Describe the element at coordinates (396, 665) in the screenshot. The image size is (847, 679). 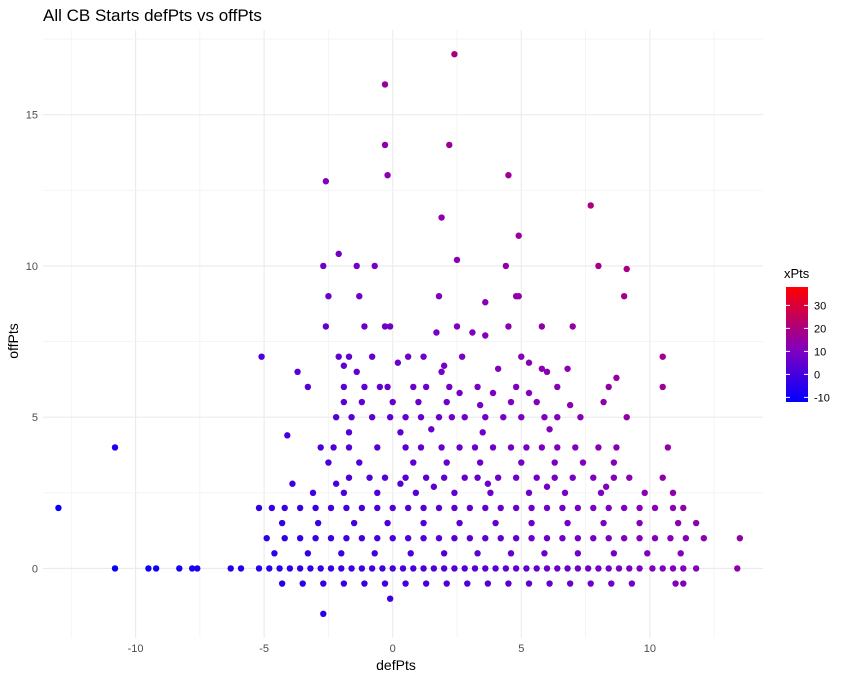
I see `x-axis-title: defPts` at that location.